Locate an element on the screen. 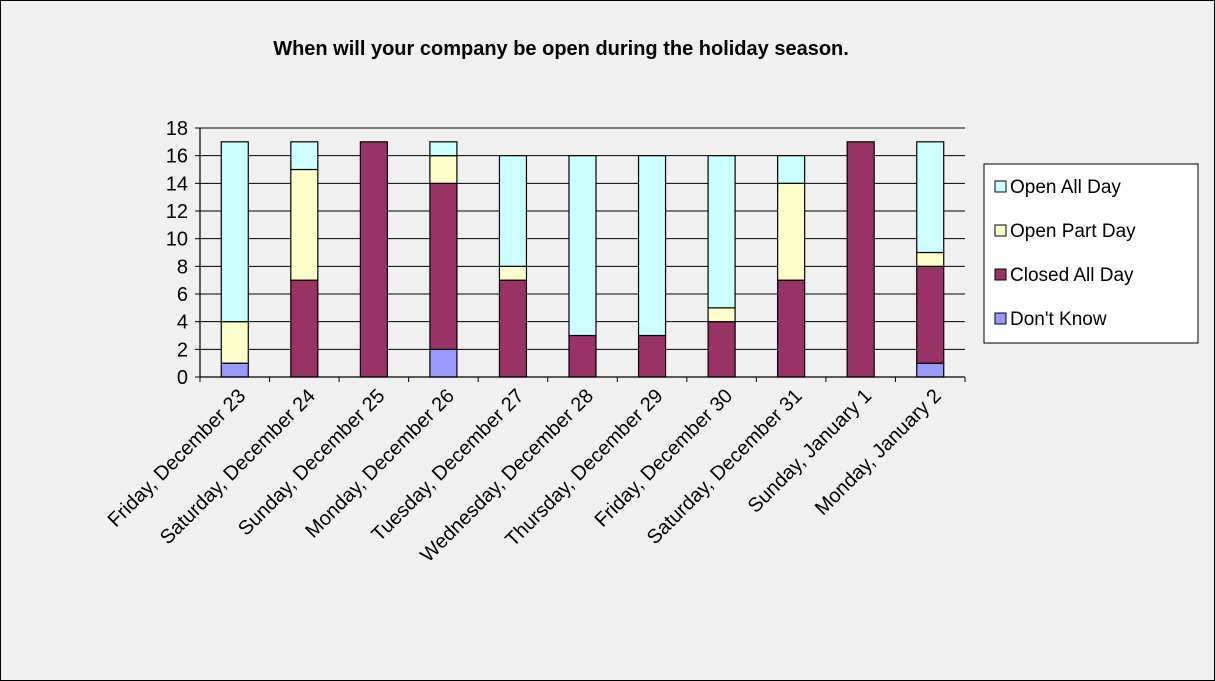 The image size is (1215, 681). legend-box is located at coordinates (1091, 253).